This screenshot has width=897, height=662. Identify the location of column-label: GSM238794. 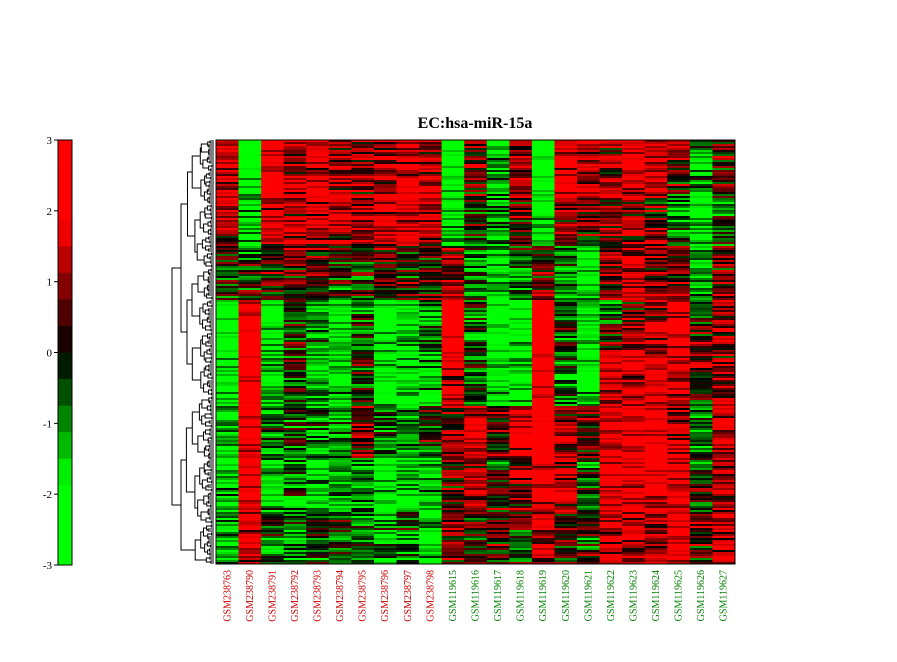
(340, 596).